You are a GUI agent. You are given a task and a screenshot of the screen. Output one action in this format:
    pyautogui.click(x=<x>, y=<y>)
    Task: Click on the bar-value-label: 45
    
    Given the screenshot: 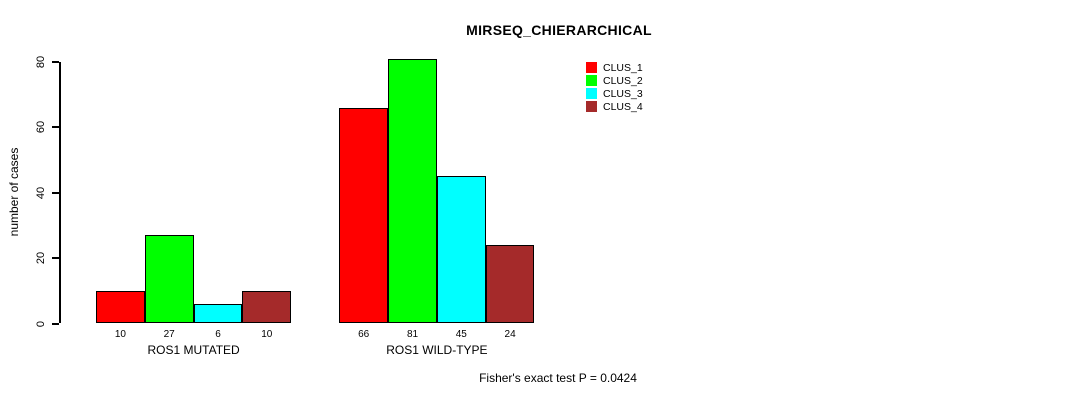 What is the action you would take?
    pyautogui.click(x=461, y=334)
    